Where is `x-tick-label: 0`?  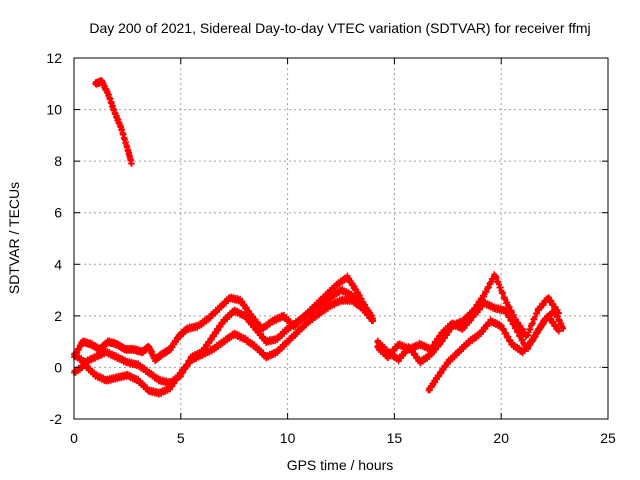 x-tick-label: 0 is located at coordinates (74, 438).